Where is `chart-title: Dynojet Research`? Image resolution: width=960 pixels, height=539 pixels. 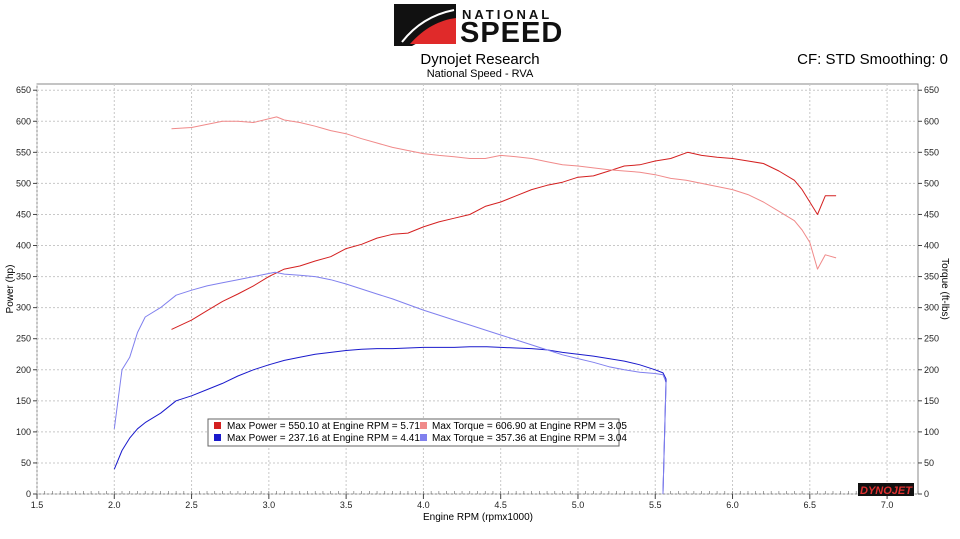
chart-title: Dynojet Research is located at coordinates (480, 59).